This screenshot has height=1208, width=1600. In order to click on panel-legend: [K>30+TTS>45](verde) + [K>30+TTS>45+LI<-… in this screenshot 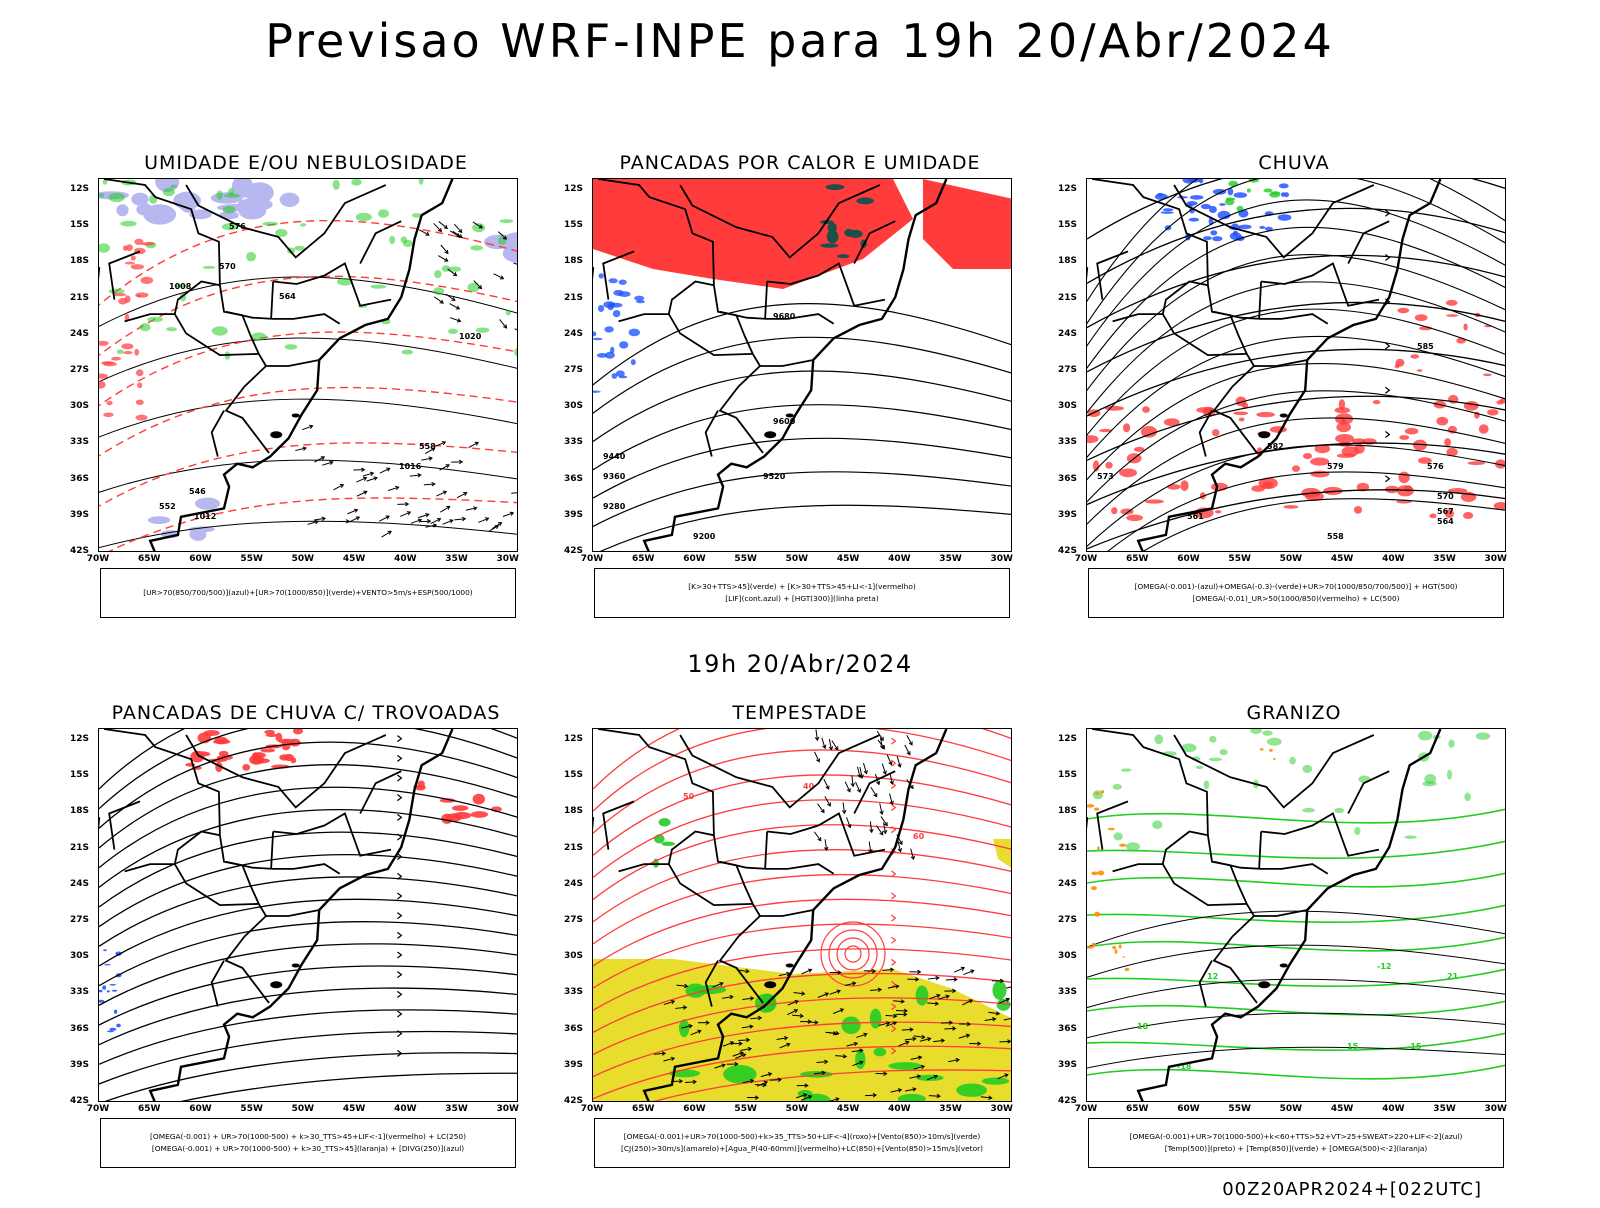, I will do `click(802, 593)`.